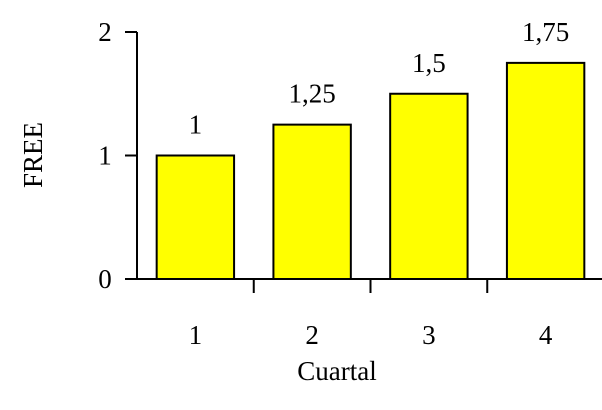 The width and height of the screenshot is (602, 410). Describe the element at coordinates (429, 335) in the screenshot. I see `x-tick-label: 3` at that location.